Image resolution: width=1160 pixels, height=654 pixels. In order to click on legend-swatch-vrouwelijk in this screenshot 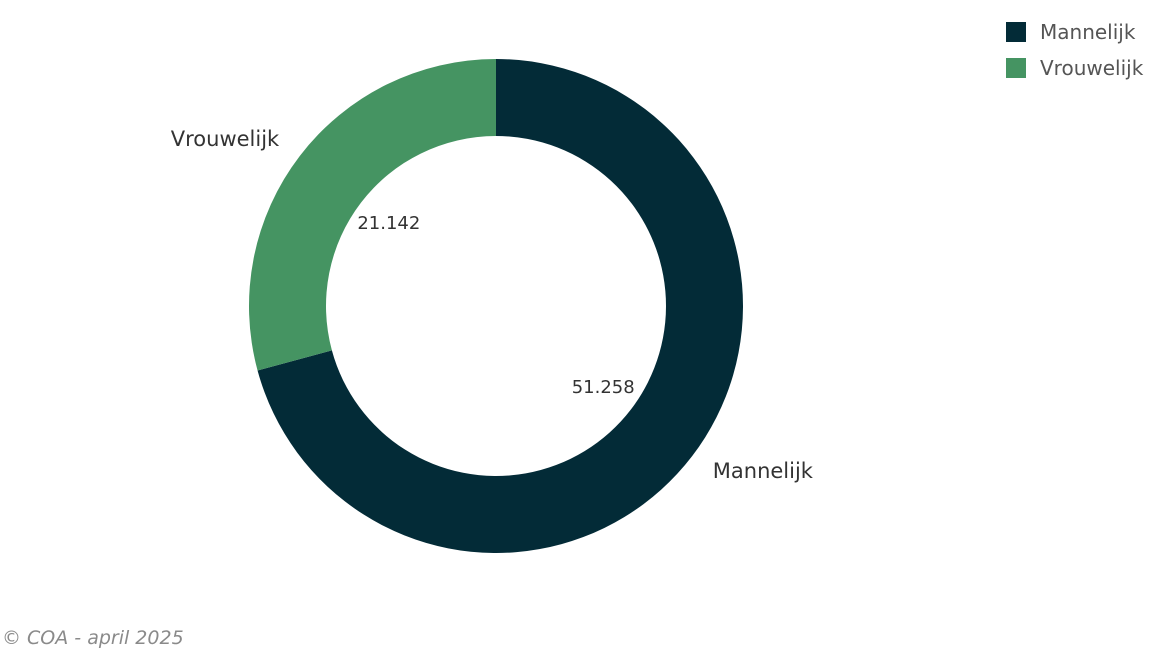, I will do `click(1016, 68)`.